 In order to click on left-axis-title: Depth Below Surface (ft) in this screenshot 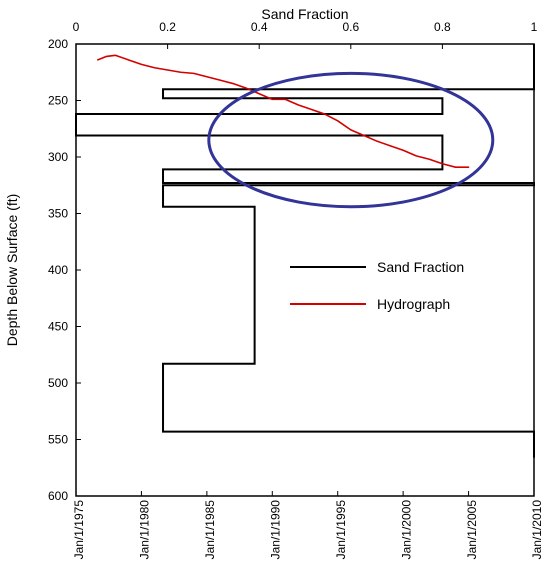, I will do `click(12, 270)`.